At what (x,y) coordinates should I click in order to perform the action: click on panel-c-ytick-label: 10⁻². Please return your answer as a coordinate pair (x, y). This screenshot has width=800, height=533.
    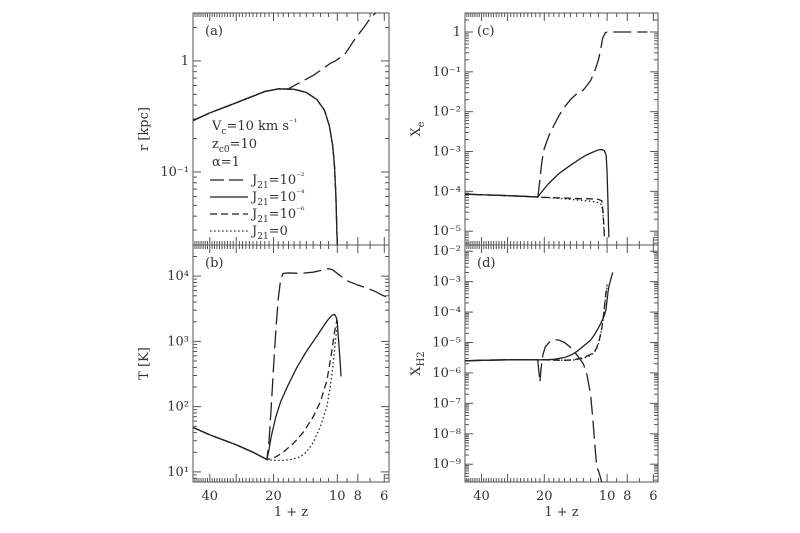
    Looking at the image, I should click on (446, 112).